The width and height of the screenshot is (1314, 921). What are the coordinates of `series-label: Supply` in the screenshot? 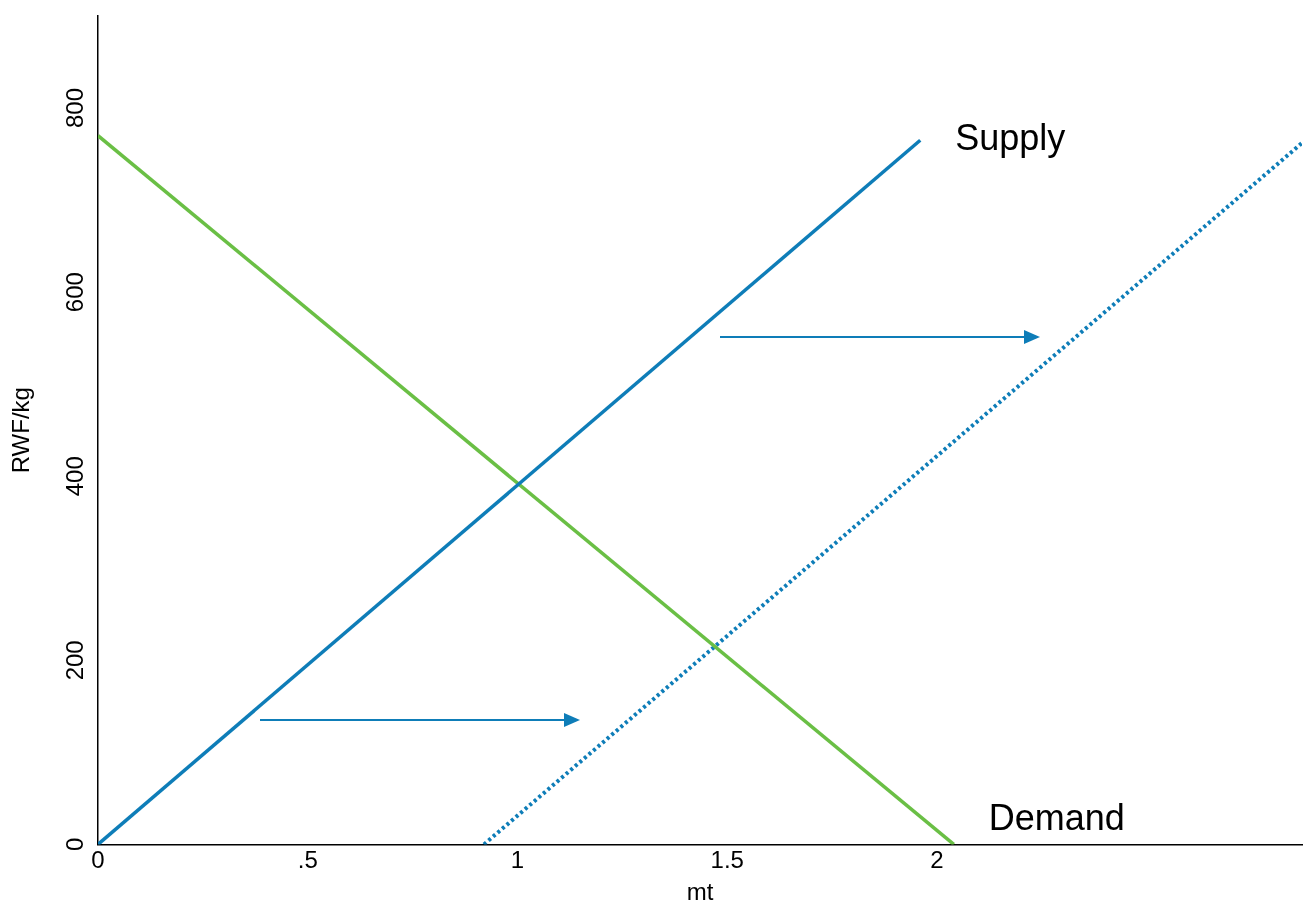 It's located at (1010, 138).